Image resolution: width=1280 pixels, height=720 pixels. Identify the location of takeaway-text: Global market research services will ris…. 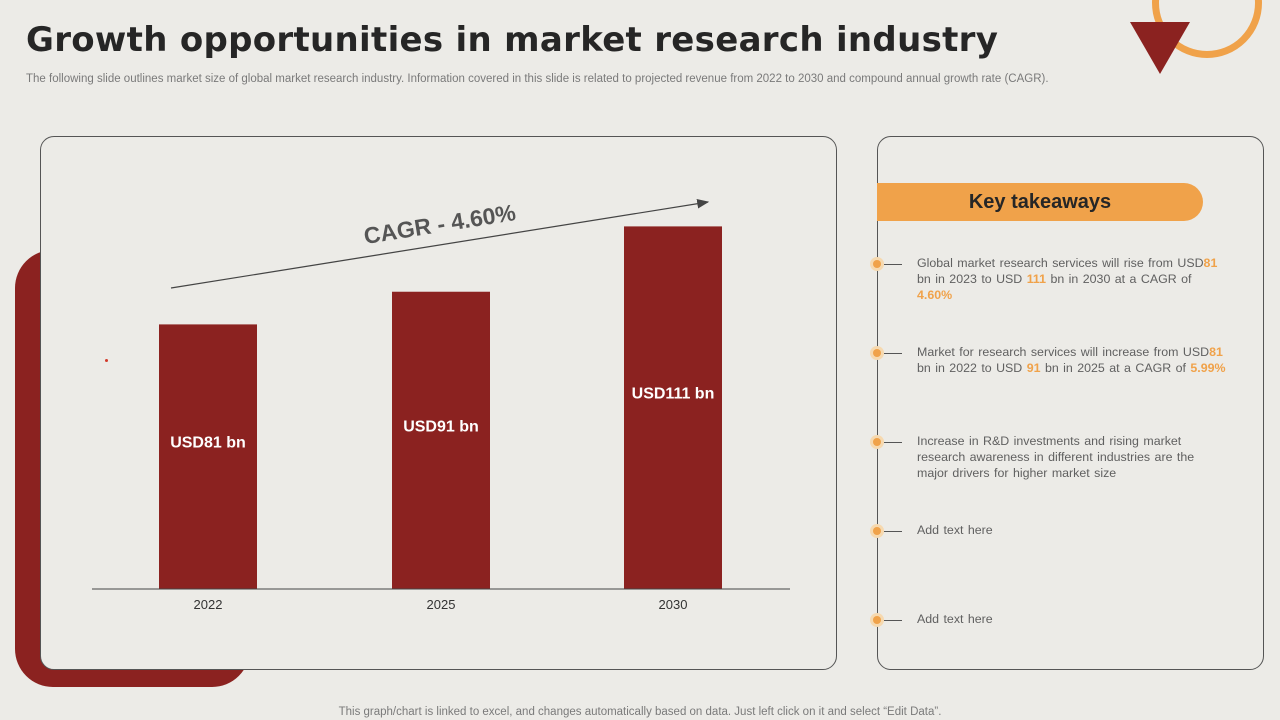
(1072, 279).